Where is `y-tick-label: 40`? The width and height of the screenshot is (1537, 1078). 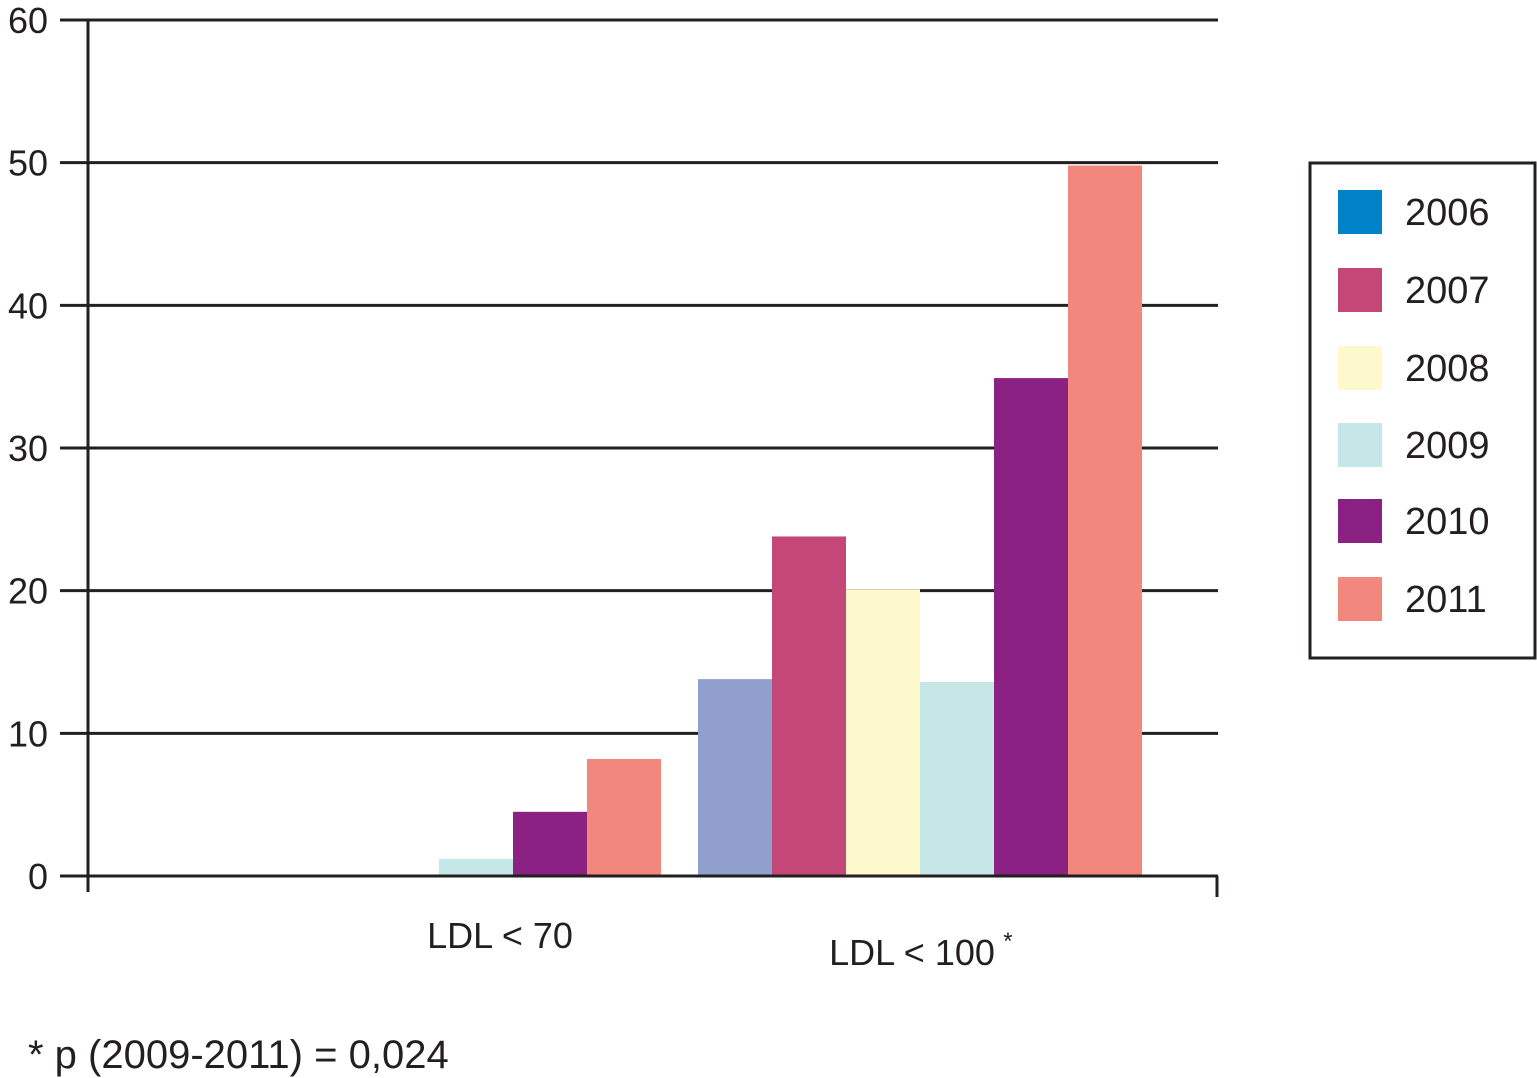
y-tick-label: 40 is located at coordinates (28, 305).